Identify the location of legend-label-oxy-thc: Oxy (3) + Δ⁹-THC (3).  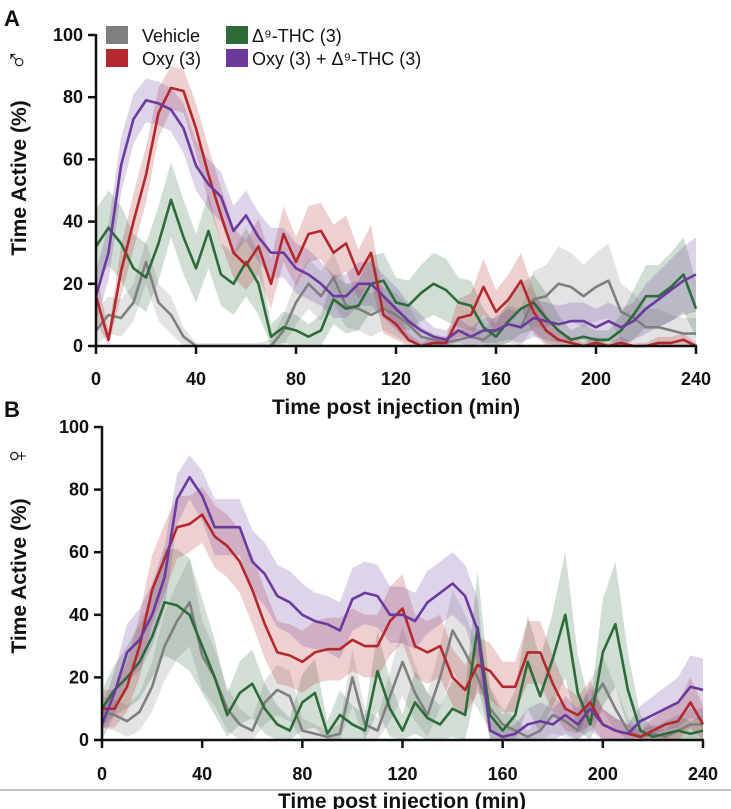
(336, 59).